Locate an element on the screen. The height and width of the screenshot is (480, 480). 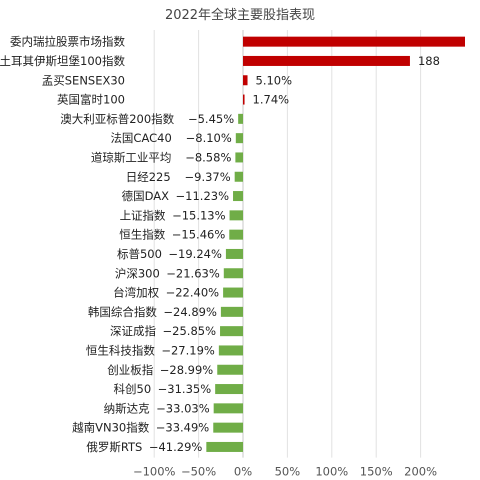
category-label: 孟买SENSEX30 is located at coordinates (83, 80).